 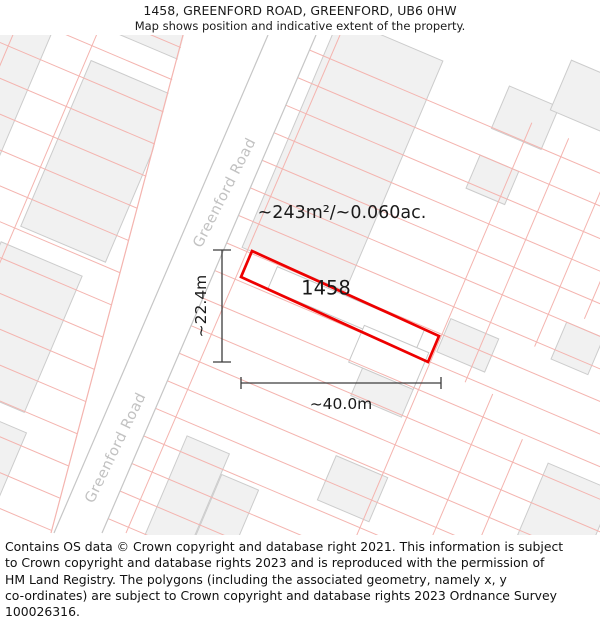 What do you see at coordinates (341, 383) in the screenshot?
I see `width-dimension-line` at bounding box center [341, 383].